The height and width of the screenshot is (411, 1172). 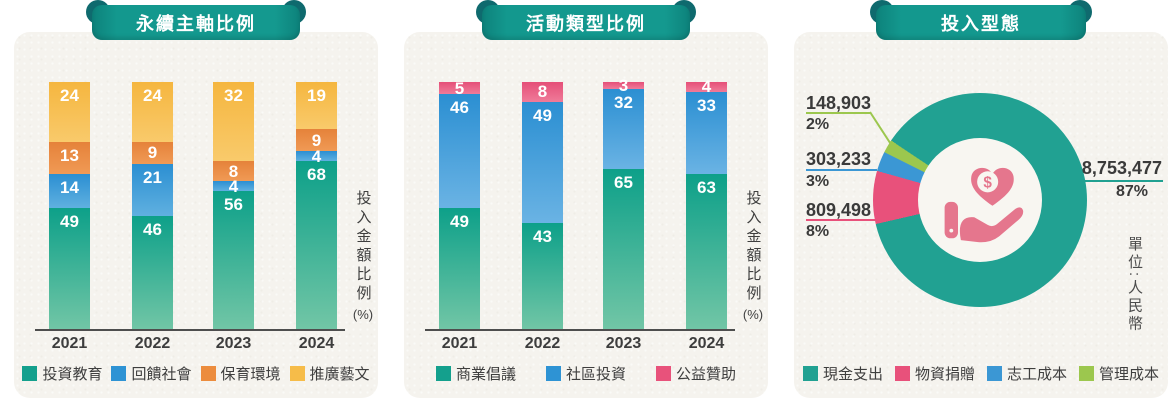 What do you see at coordinates (1037, 374) in the screenshot?
I see `legend-label: 志工成本` at bounding box center [1037, 374].